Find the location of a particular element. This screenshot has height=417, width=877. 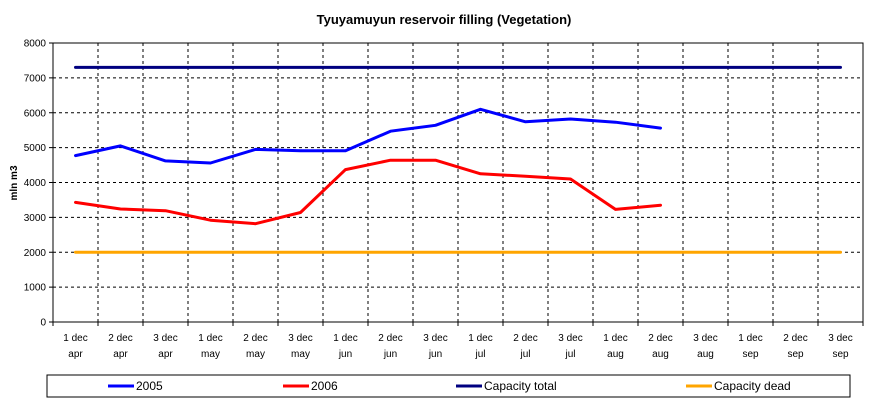

legend-label: Capacity dead is located at coordinates (752, 386).